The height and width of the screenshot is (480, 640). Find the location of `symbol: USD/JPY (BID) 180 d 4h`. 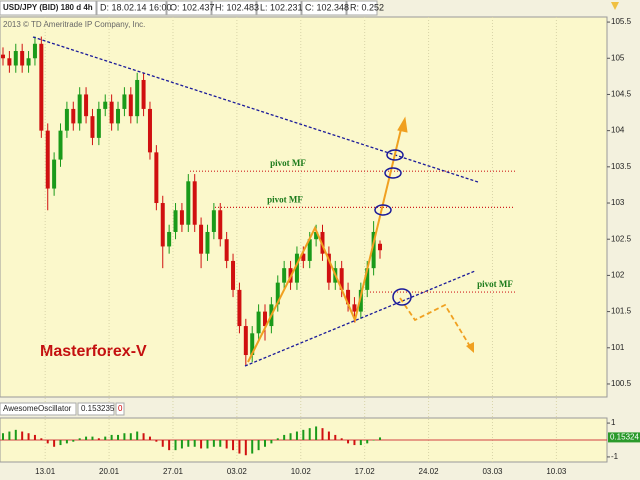

symbol: USD/JPY (BID) 180 d 4h is located at coordinates (48, 7).